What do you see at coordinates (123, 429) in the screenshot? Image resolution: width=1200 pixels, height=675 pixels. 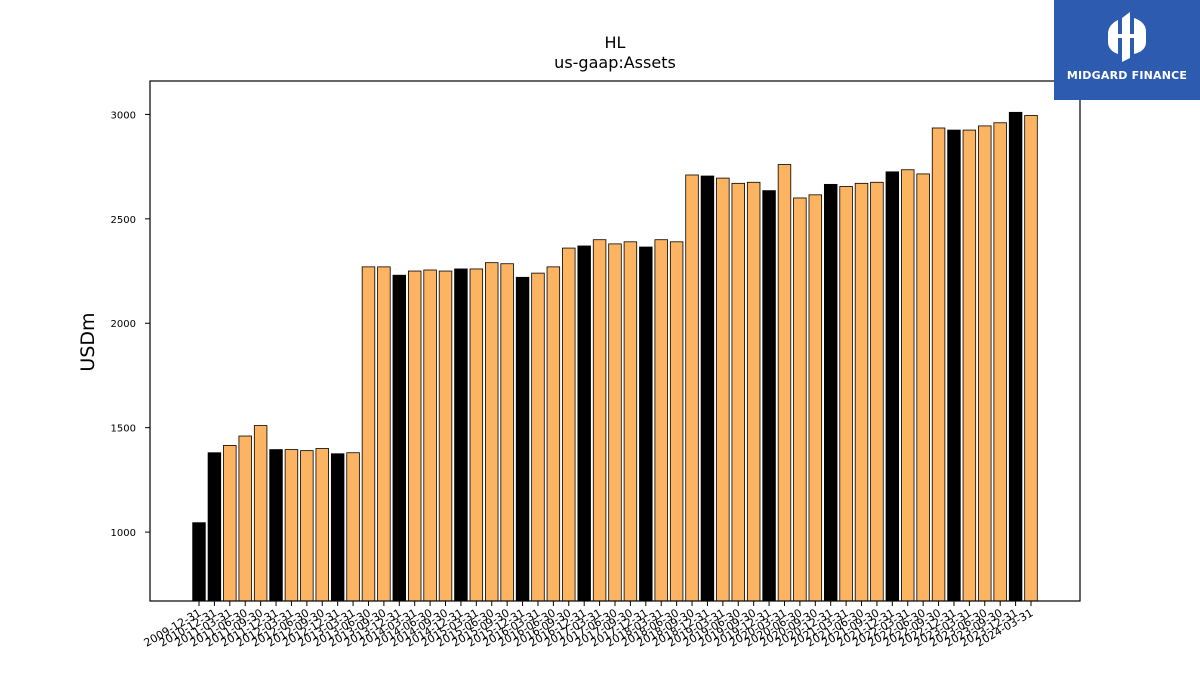 I see `y-tick-label: 1500` at bounding box center [123, 429].